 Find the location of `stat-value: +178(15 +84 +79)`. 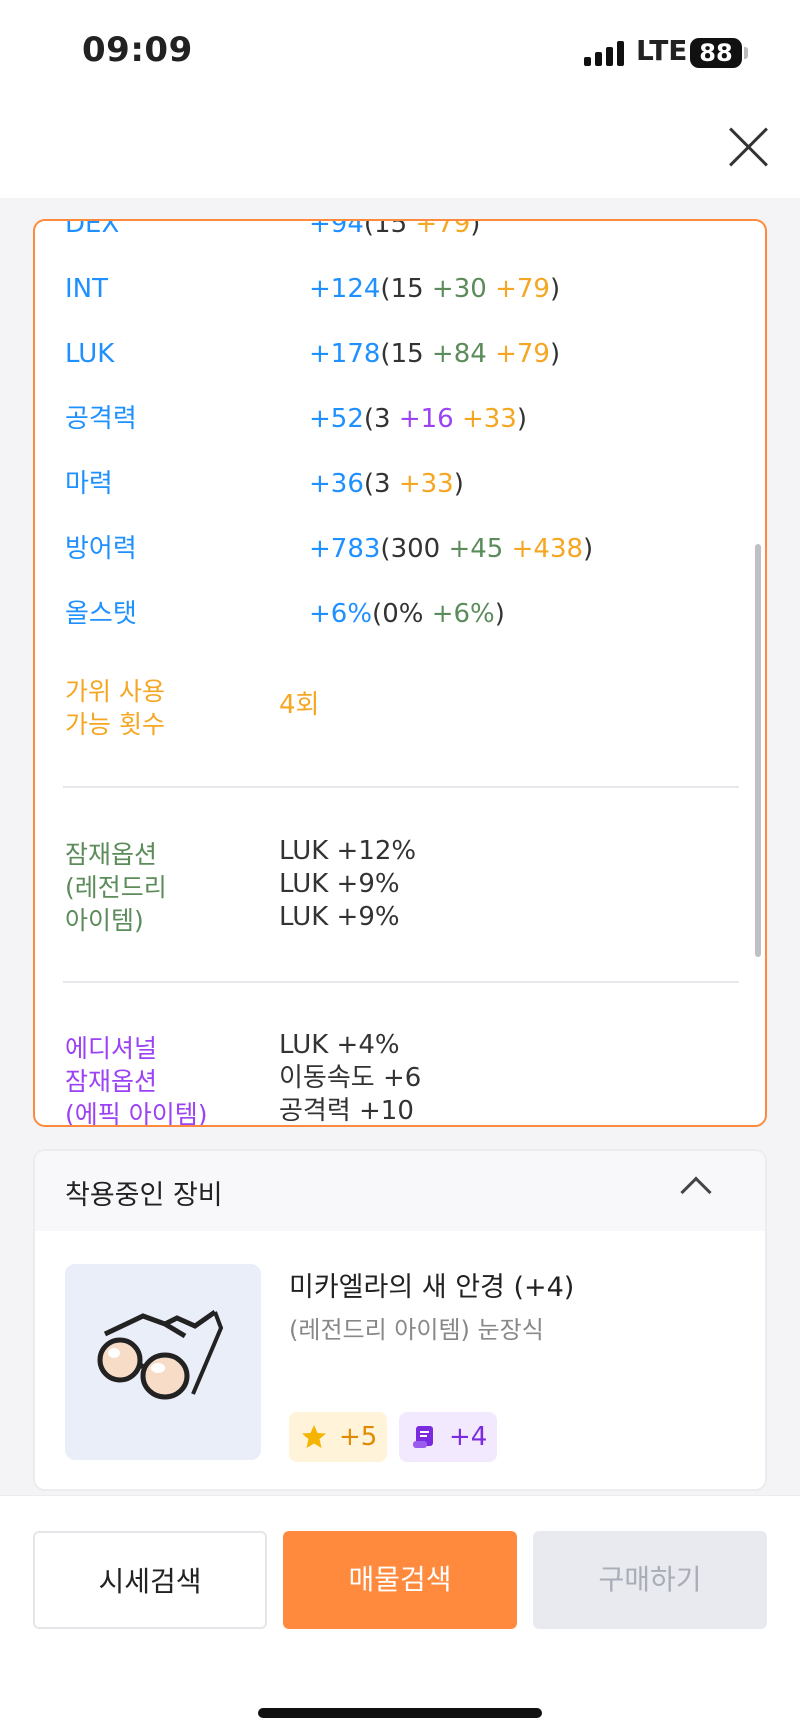

stat-value: +178(15 +84 +79) is located at coordinates (434, 354).